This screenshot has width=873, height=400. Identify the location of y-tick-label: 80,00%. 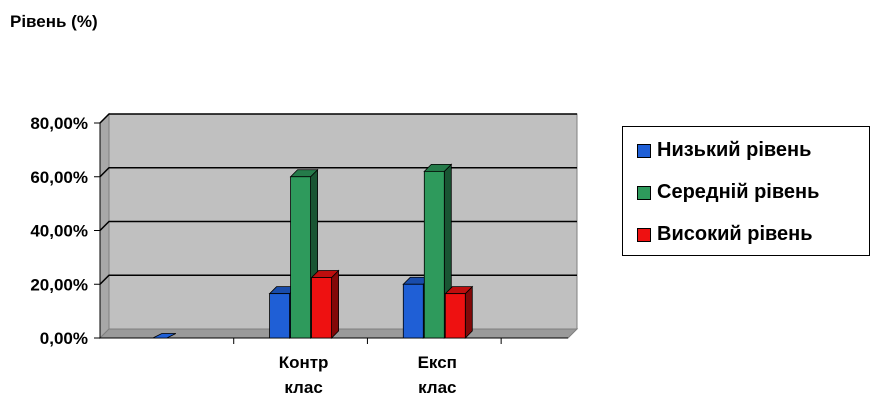
(59, 123).